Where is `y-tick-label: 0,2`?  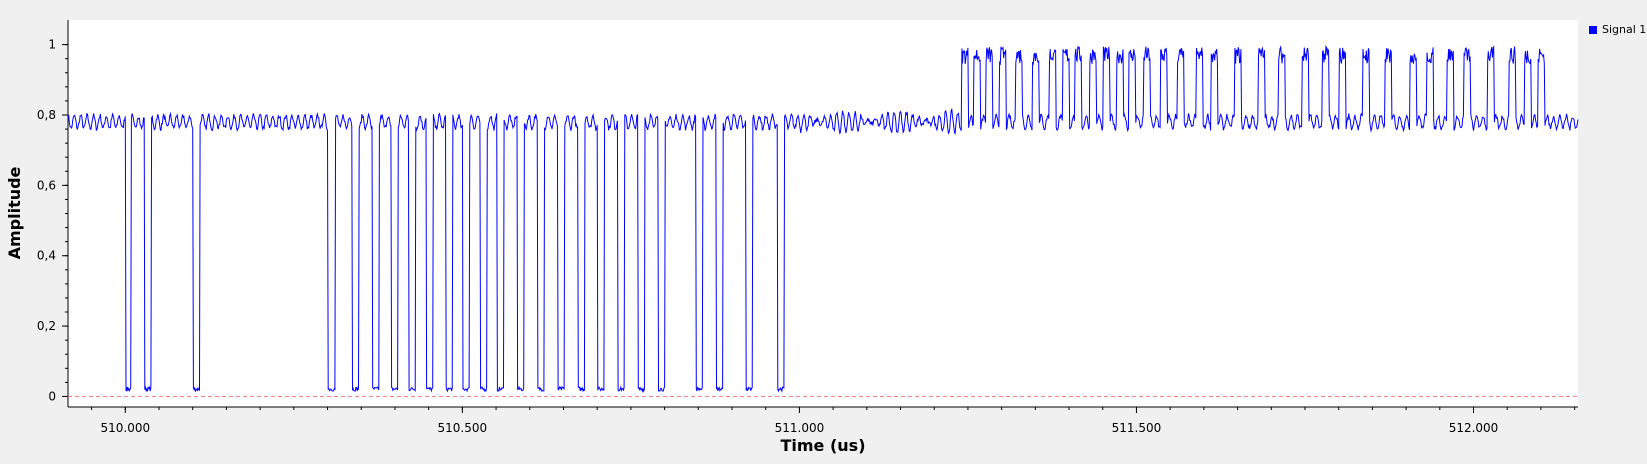
y-tick-label: 0,2 is located at coordinates (46, 326).